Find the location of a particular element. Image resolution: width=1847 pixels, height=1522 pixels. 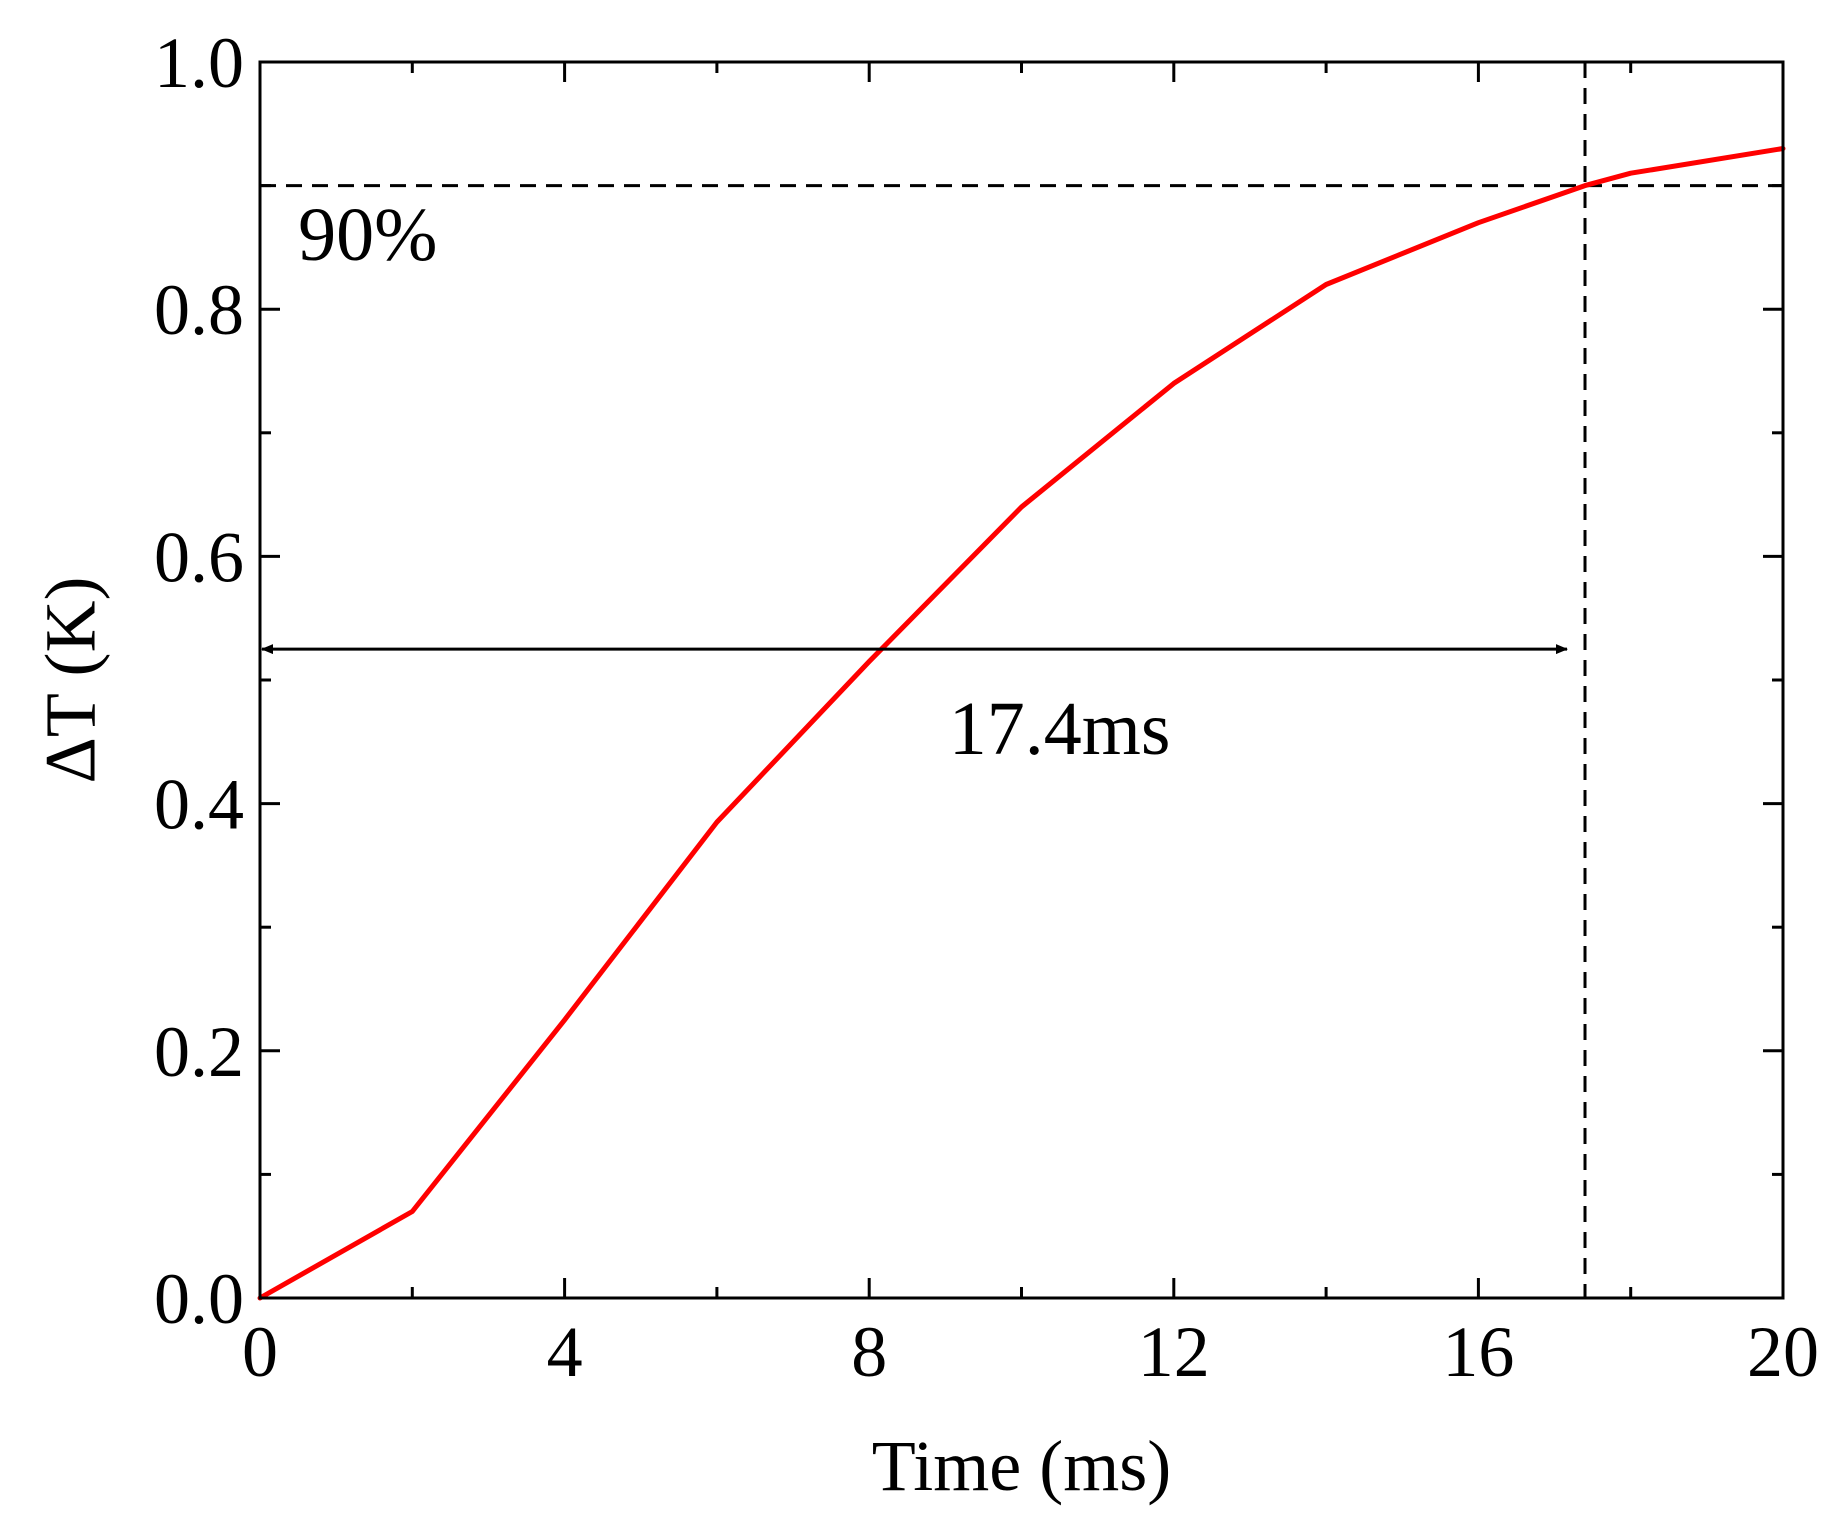

y-tick-label: 0.8 is located at coordinates (199, 310).